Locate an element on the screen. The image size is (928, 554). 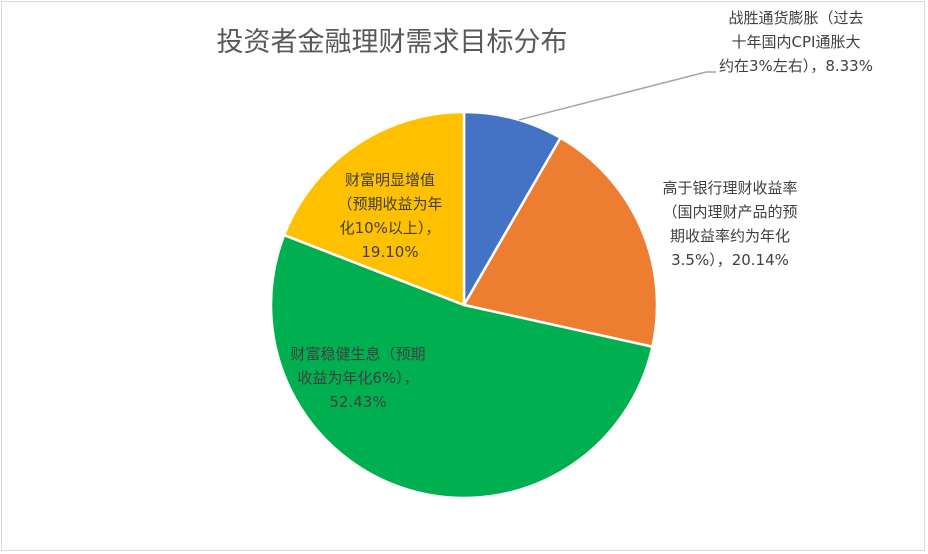
slice-bank-rate is located at coordinates (560, 242).